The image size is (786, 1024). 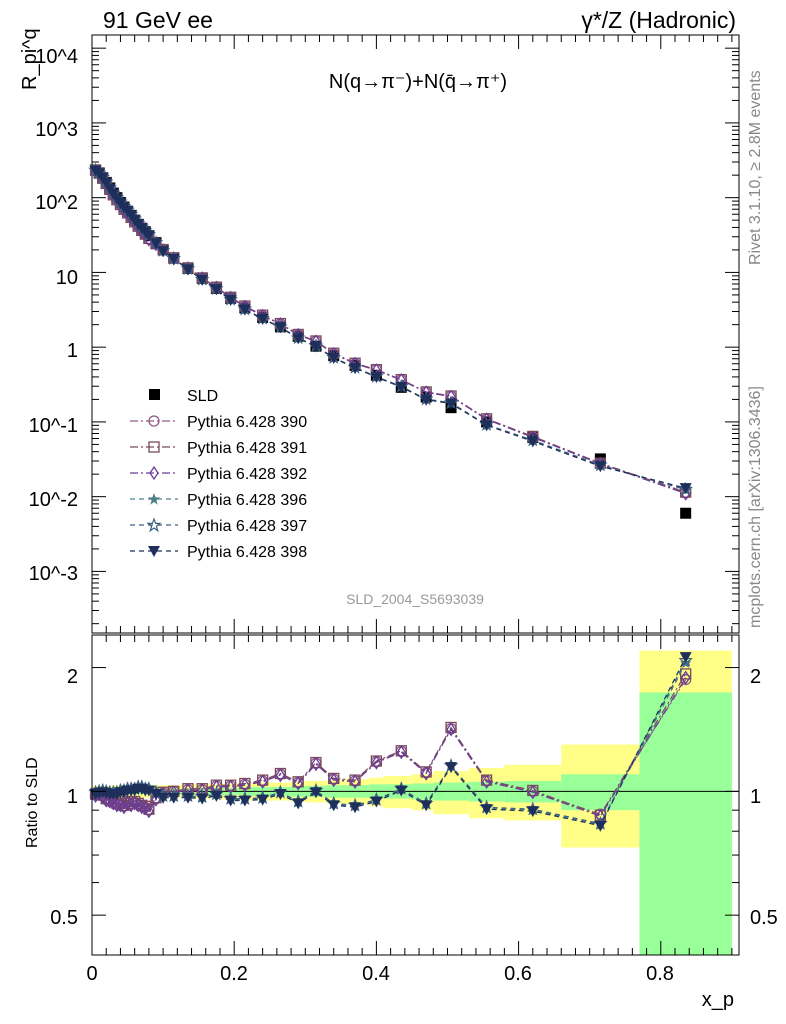 What do you see at coordinates (56, 57) in the screenshot?
I see `ytick-label-1e4: 10^4` at bounding box center [56, 57].